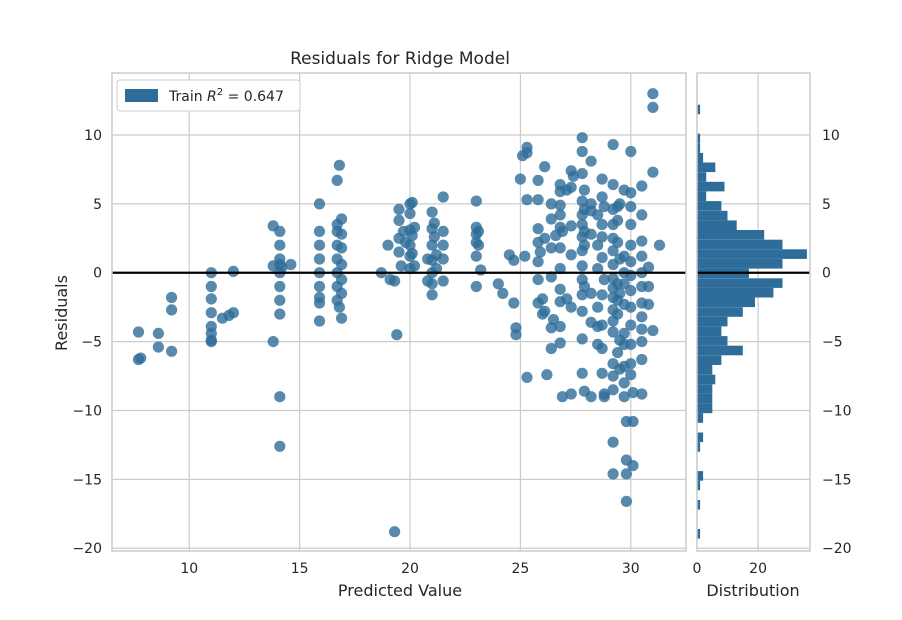 Image resolution: width=902 pixels, height=620 pixels. Describe the element at coordinates (752, 590) in the screenshot. I see `distribution-axis-title: Distribution` at that location.